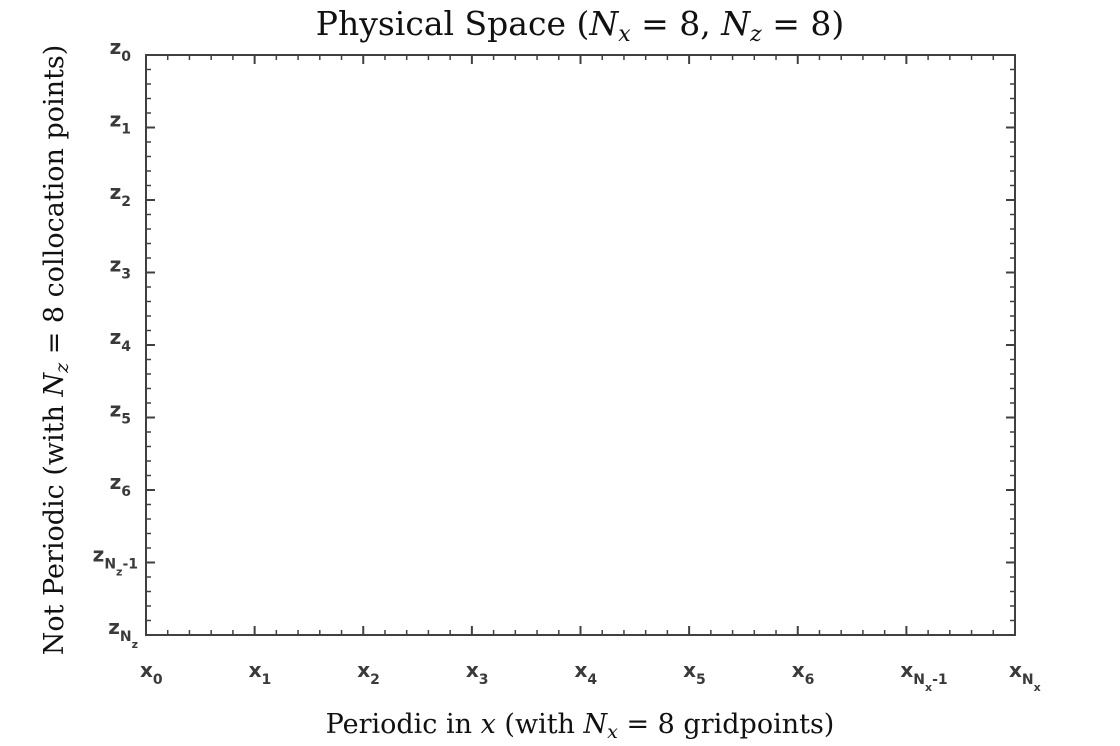 The image size is (1120, 746). Describe the element at coordinates (1025, 676) in the screenshot. I see `x-tick-label: xNx` at that location.